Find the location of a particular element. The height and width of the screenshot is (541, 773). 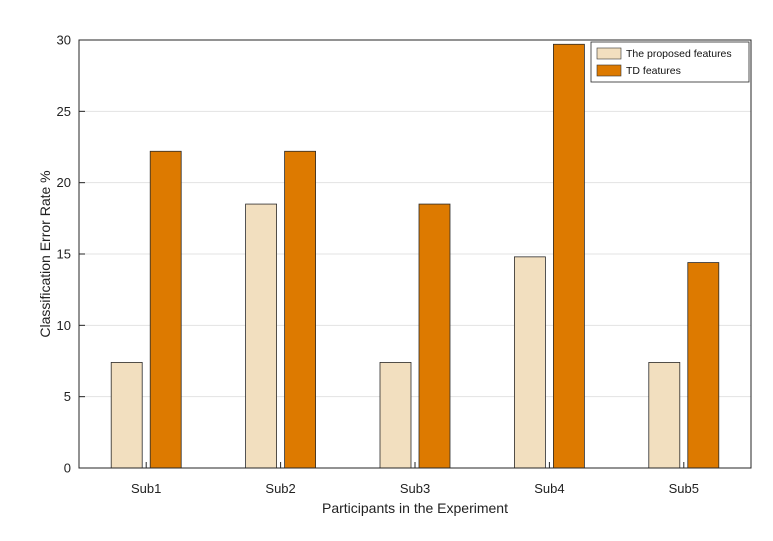

bar-proposed-sub1 is located at coordinates (126, 415).